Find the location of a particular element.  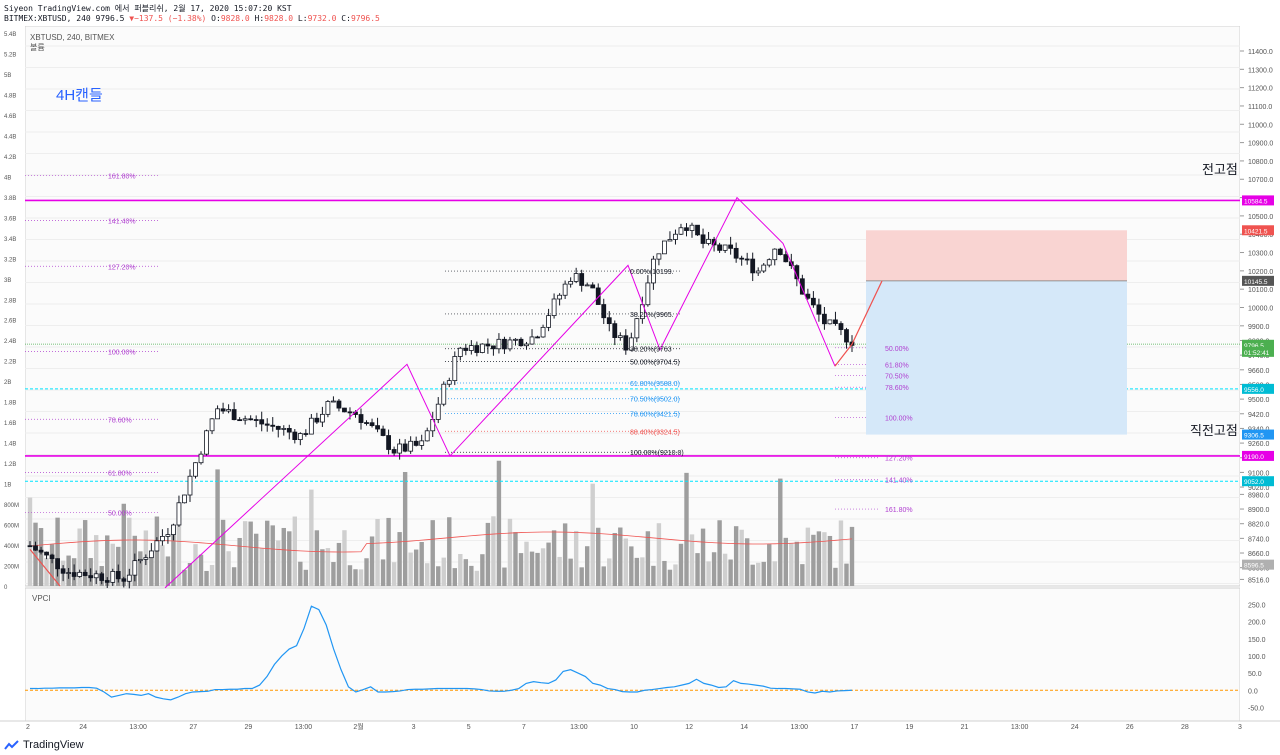

price-tick-label: 11400.0 is located at coordinates (1260, 52).